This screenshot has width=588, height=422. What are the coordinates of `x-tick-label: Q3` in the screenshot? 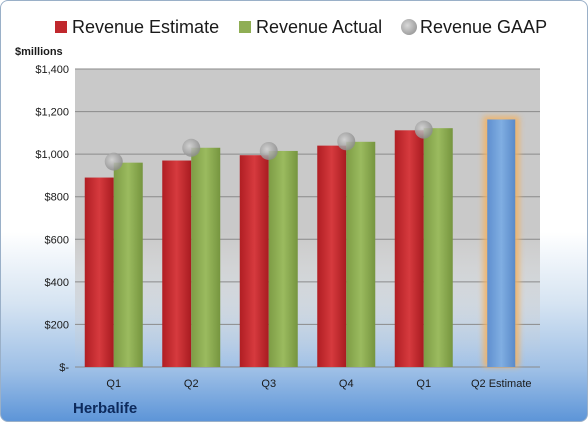 It's located at (268, 384).